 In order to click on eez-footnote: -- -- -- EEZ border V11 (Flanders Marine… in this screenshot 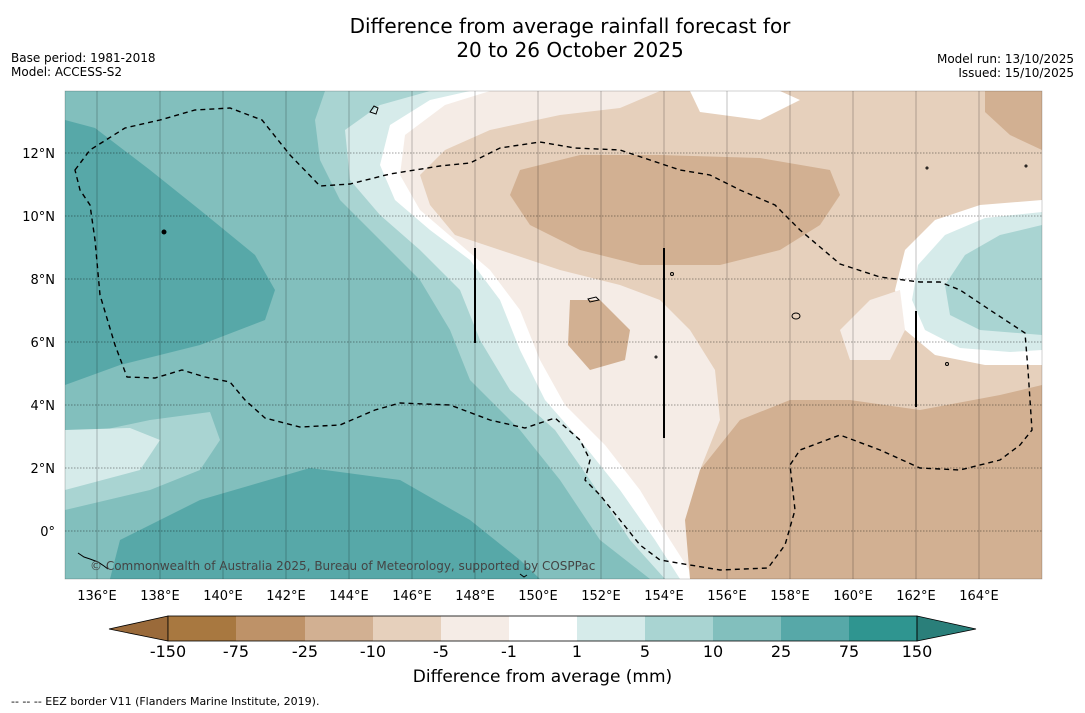, I will do `click(165, 701)`.